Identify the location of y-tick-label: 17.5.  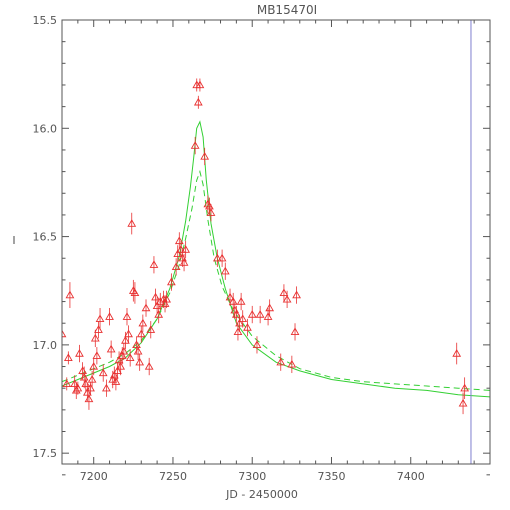
(45, 453).